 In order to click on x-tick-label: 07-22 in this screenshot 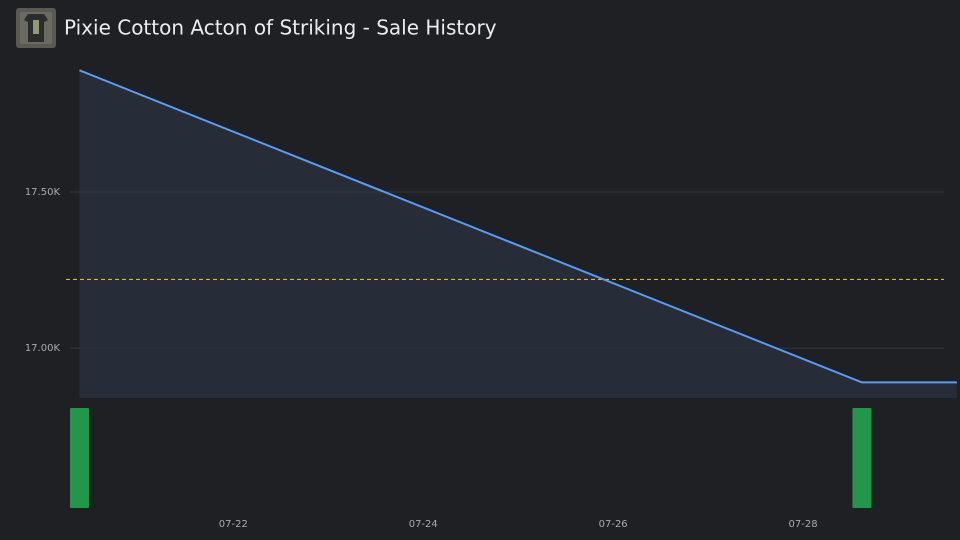, I will do `click(233, 524)`.